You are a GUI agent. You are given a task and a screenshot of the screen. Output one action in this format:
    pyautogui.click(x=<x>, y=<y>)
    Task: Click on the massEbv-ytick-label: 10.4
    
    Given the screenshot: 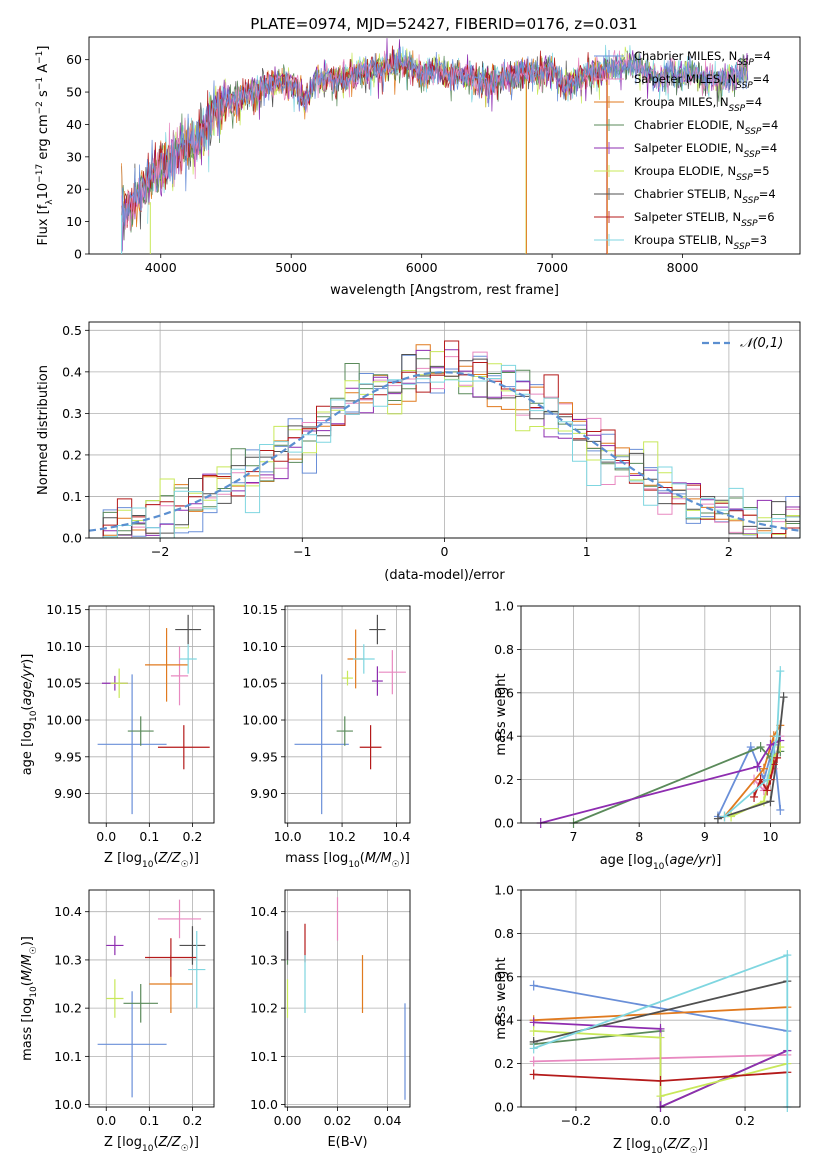 What is the action you would take?
    pyautogui.click(x=264, y=911)
    